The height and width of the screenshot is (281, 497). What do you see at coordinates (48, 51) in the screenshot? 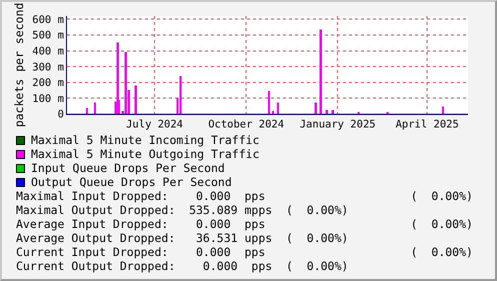
I see `y-tick-label: 400 m` at bounding box center [48, 51].